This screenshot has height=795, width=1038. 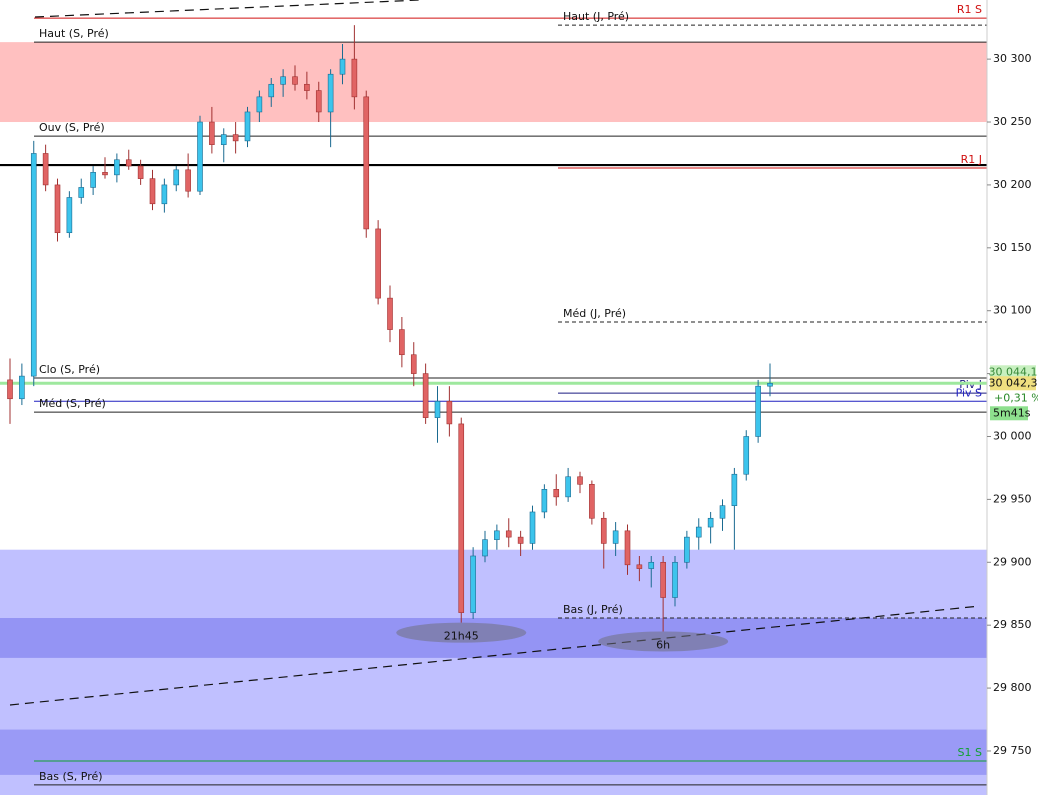 What do you see at coordinates (69, 369) in the screenshot?
I see `level-label: Clo (S, Pré)` at bounding box center [69, 369].